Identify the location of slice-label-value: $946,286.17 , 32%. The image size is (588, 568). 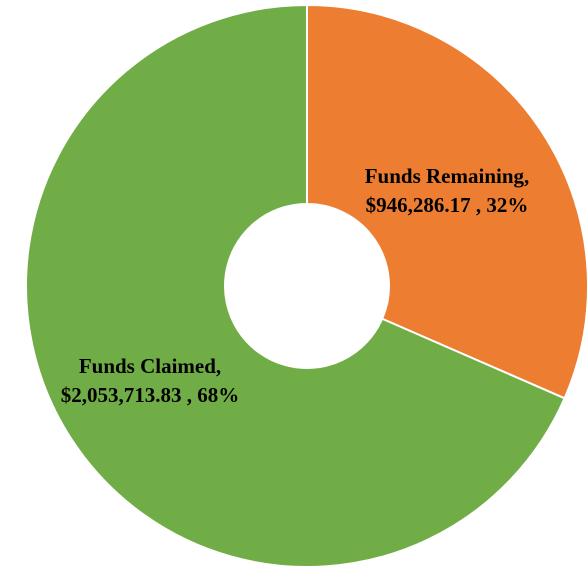
(447, 205).